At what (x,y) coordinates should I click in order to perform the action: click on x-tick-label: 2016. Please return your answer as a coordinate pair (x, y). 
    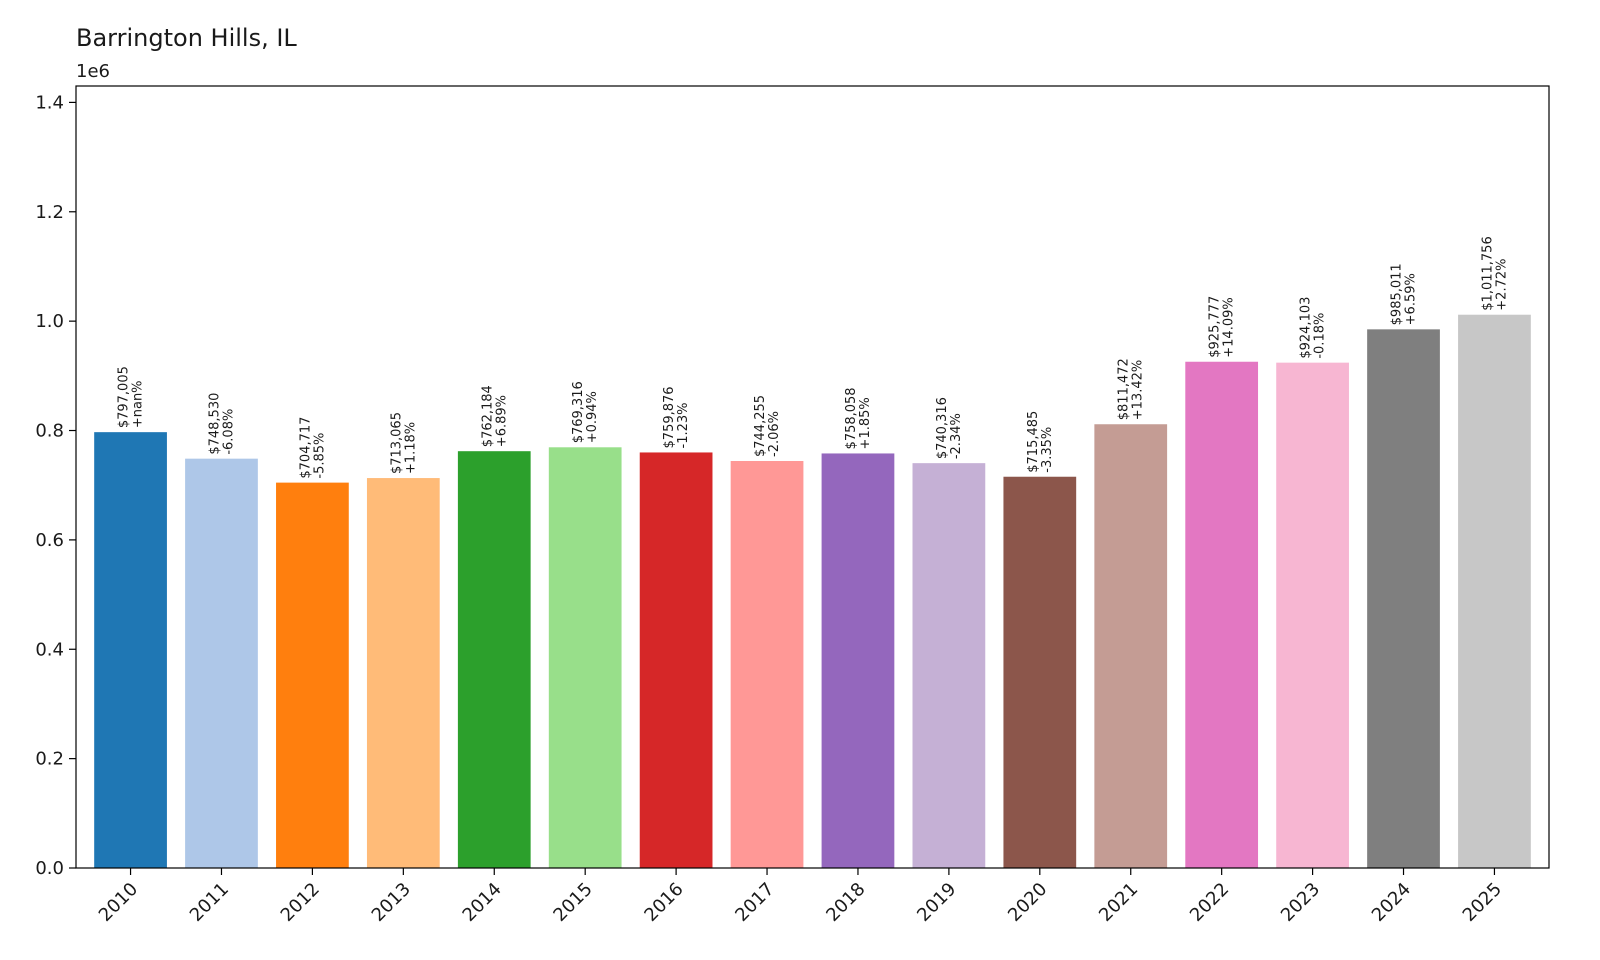
    Looking at the image, I should click on (663, 902).